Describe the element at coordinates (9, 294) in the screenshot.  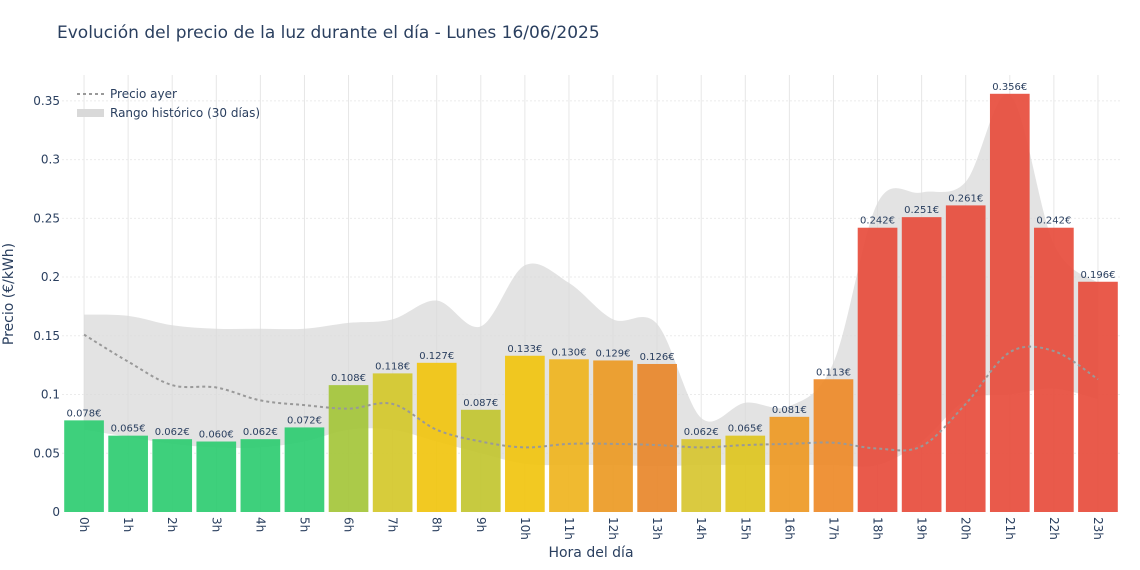
I see `y-axis-title: Precio (€/kWh)` at that location.